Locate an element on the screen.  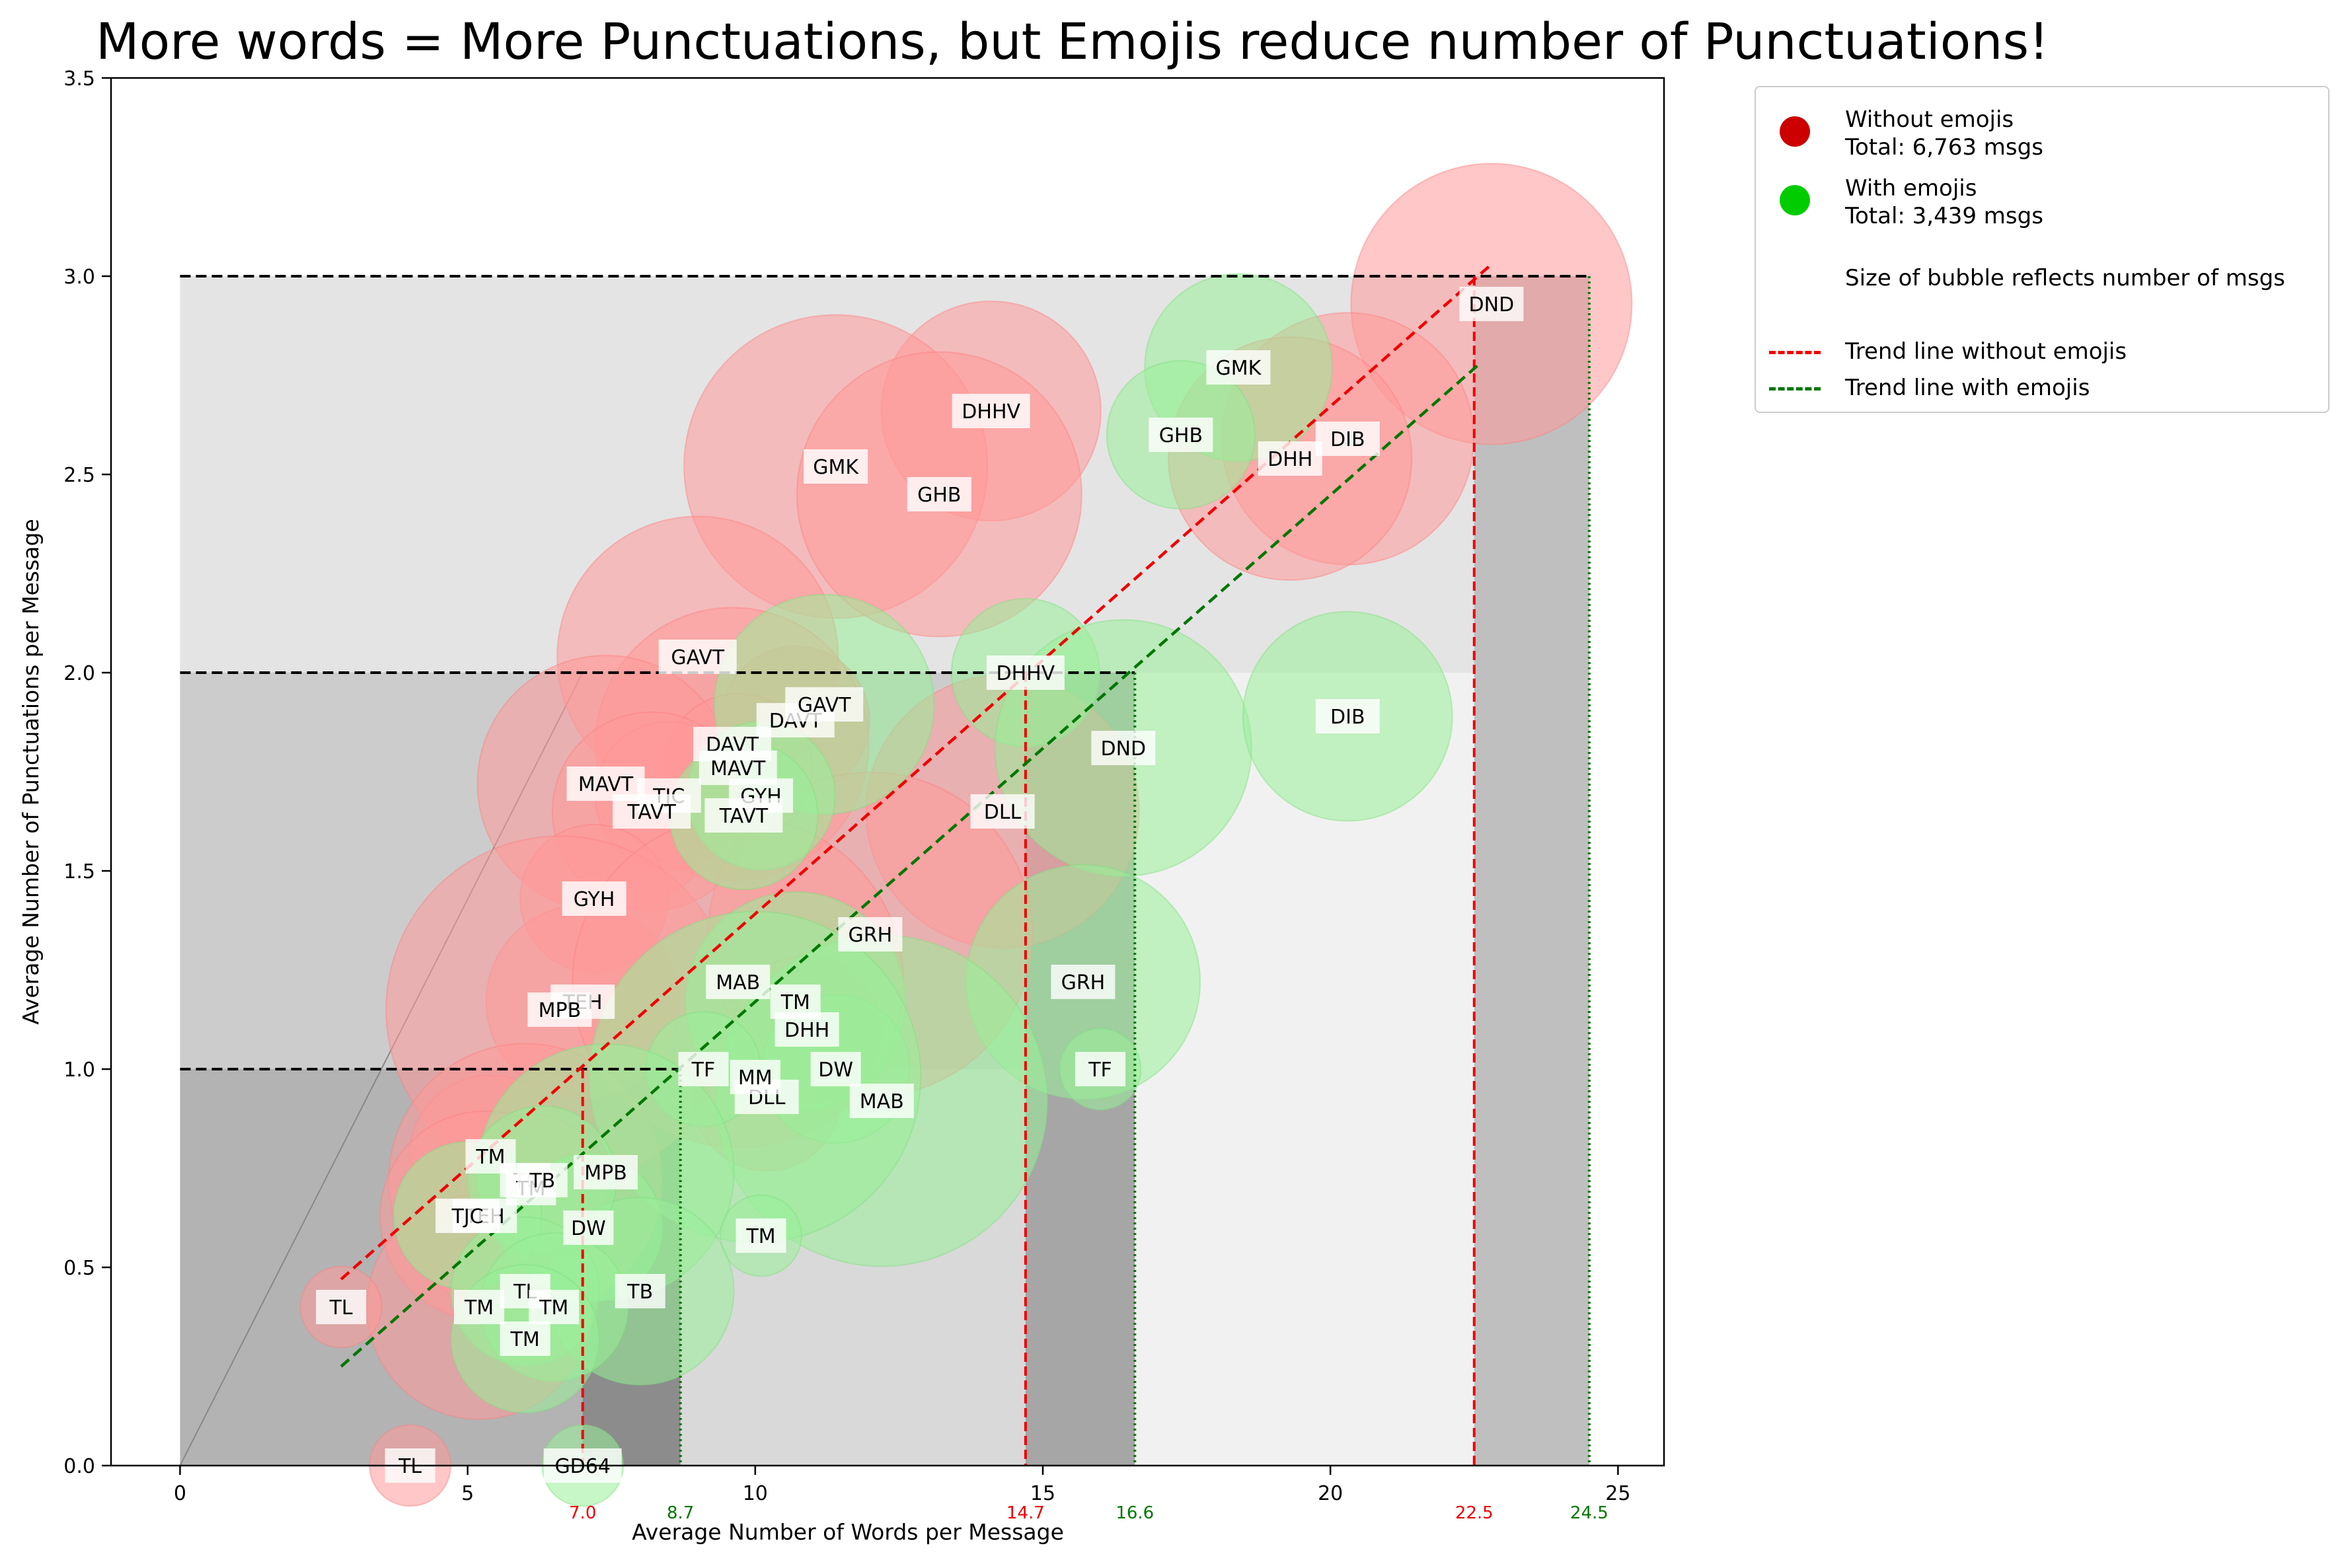
legend-label-without: Without emojis is located at coordinates (1930, 120).